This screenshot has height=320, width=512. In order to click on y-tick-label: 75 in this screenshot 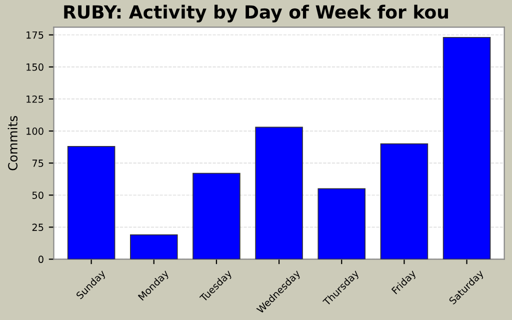, I will do `click(38, 163)`.